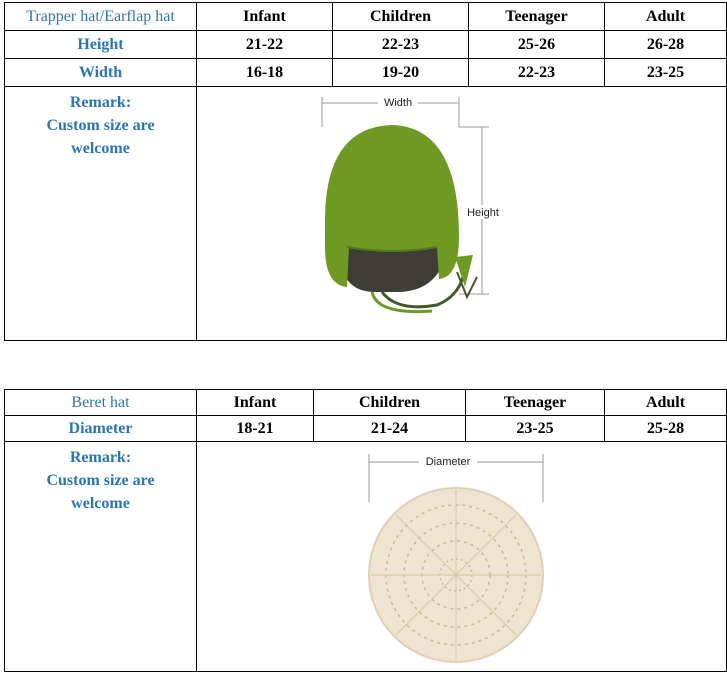 The image size is (727, 674). I want to click on table-cell: 21-24, so click(389, 428).